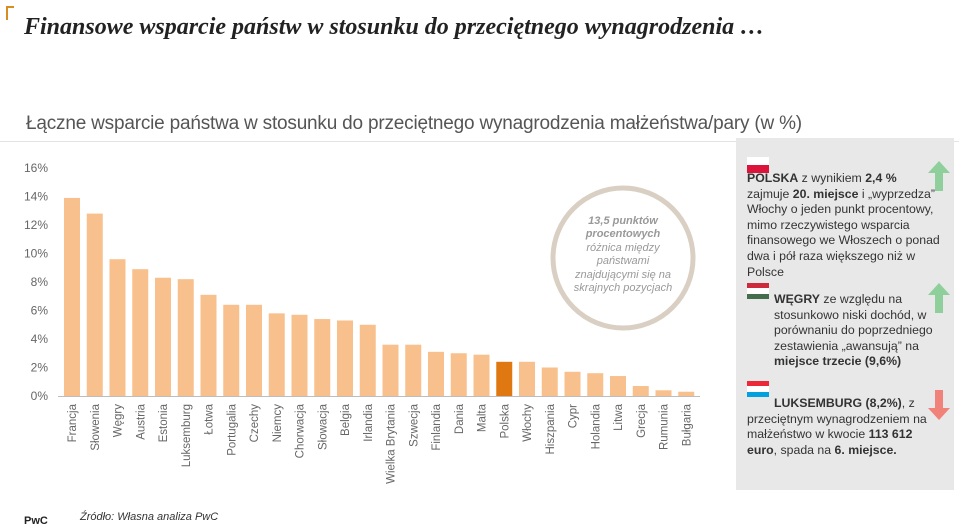 The width and height of the screenshot is (959, 528). I want to click on bar-Rumunia, so click(663, 393).